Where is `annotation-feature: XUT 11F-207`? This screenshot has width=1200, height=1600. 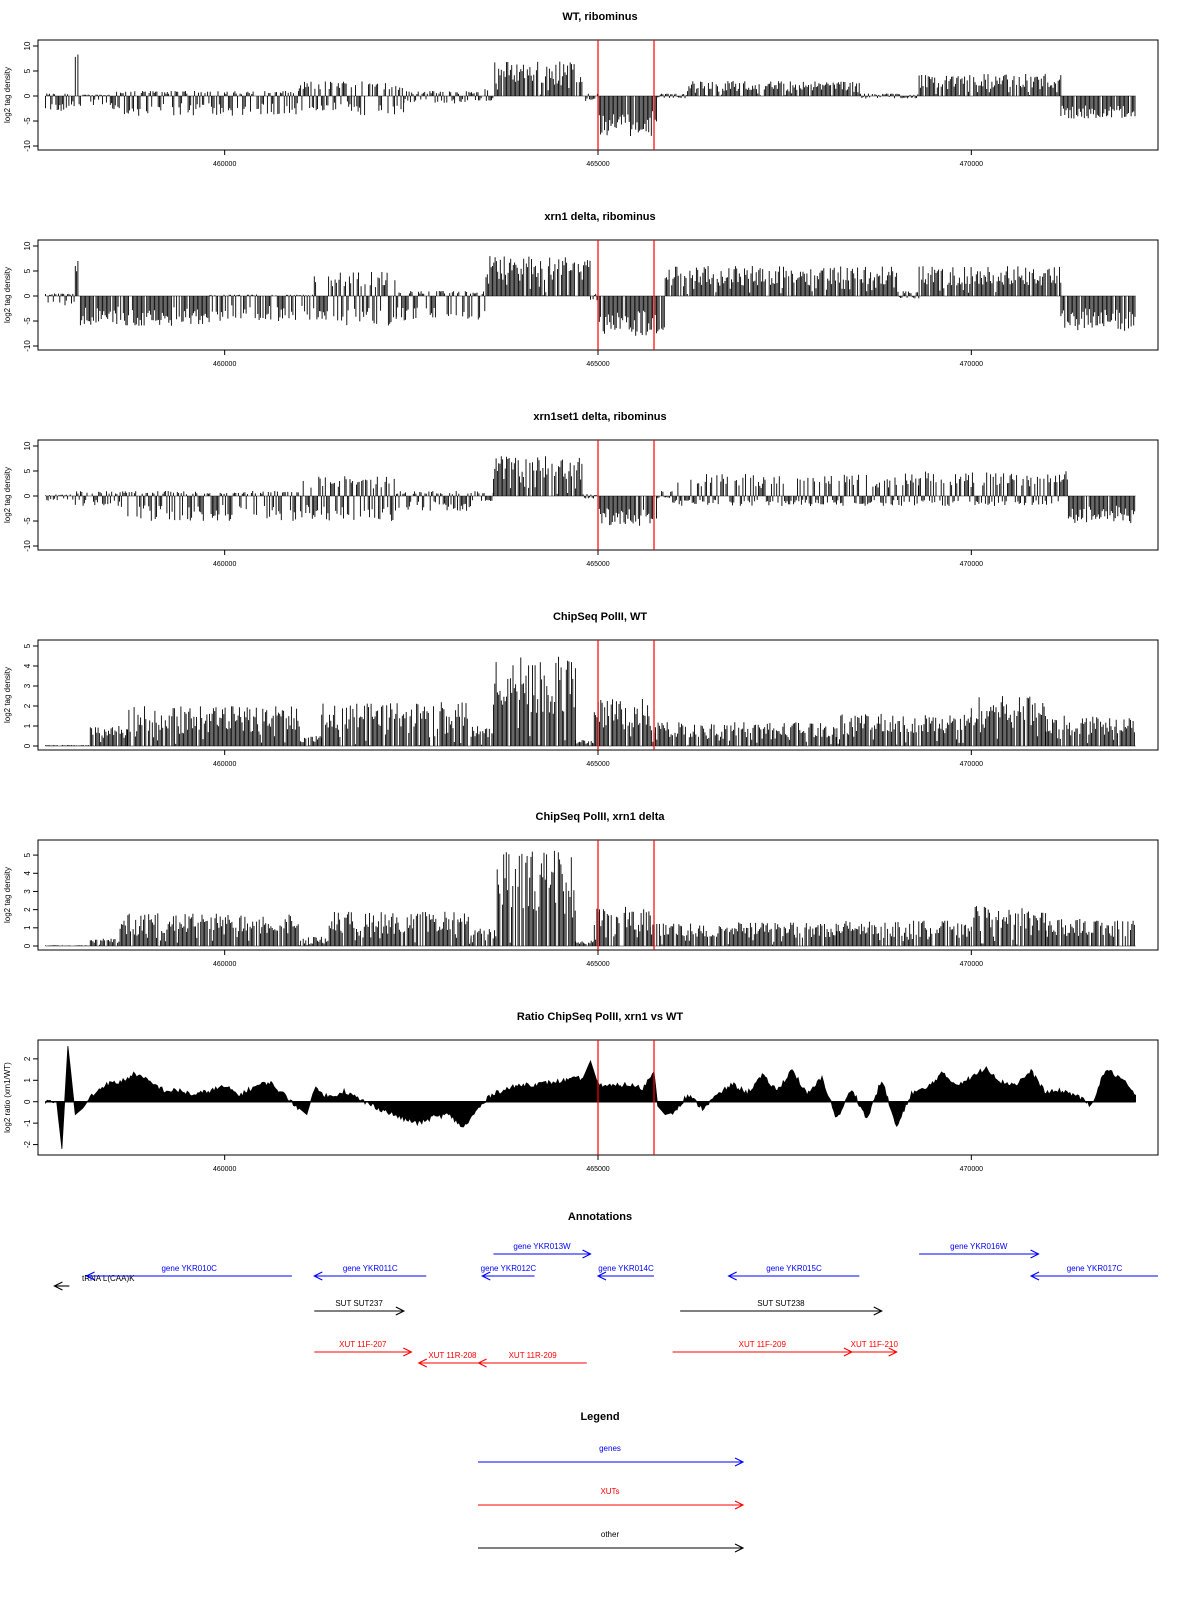 annotation-feature: XUT 11F-207 is located at coordinates (363, 1348).